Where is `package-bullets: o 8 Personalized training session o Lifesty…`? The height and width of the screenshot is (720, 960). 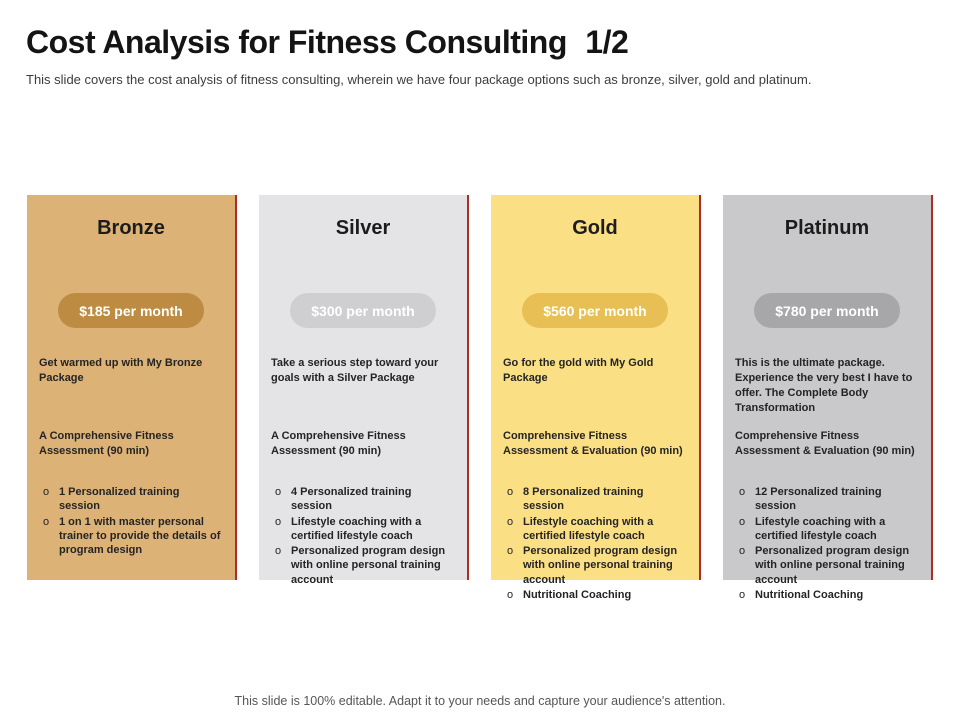
package-bullets: o 8 Personalized training session o Lifesty… is located at coordinates (595, 543).